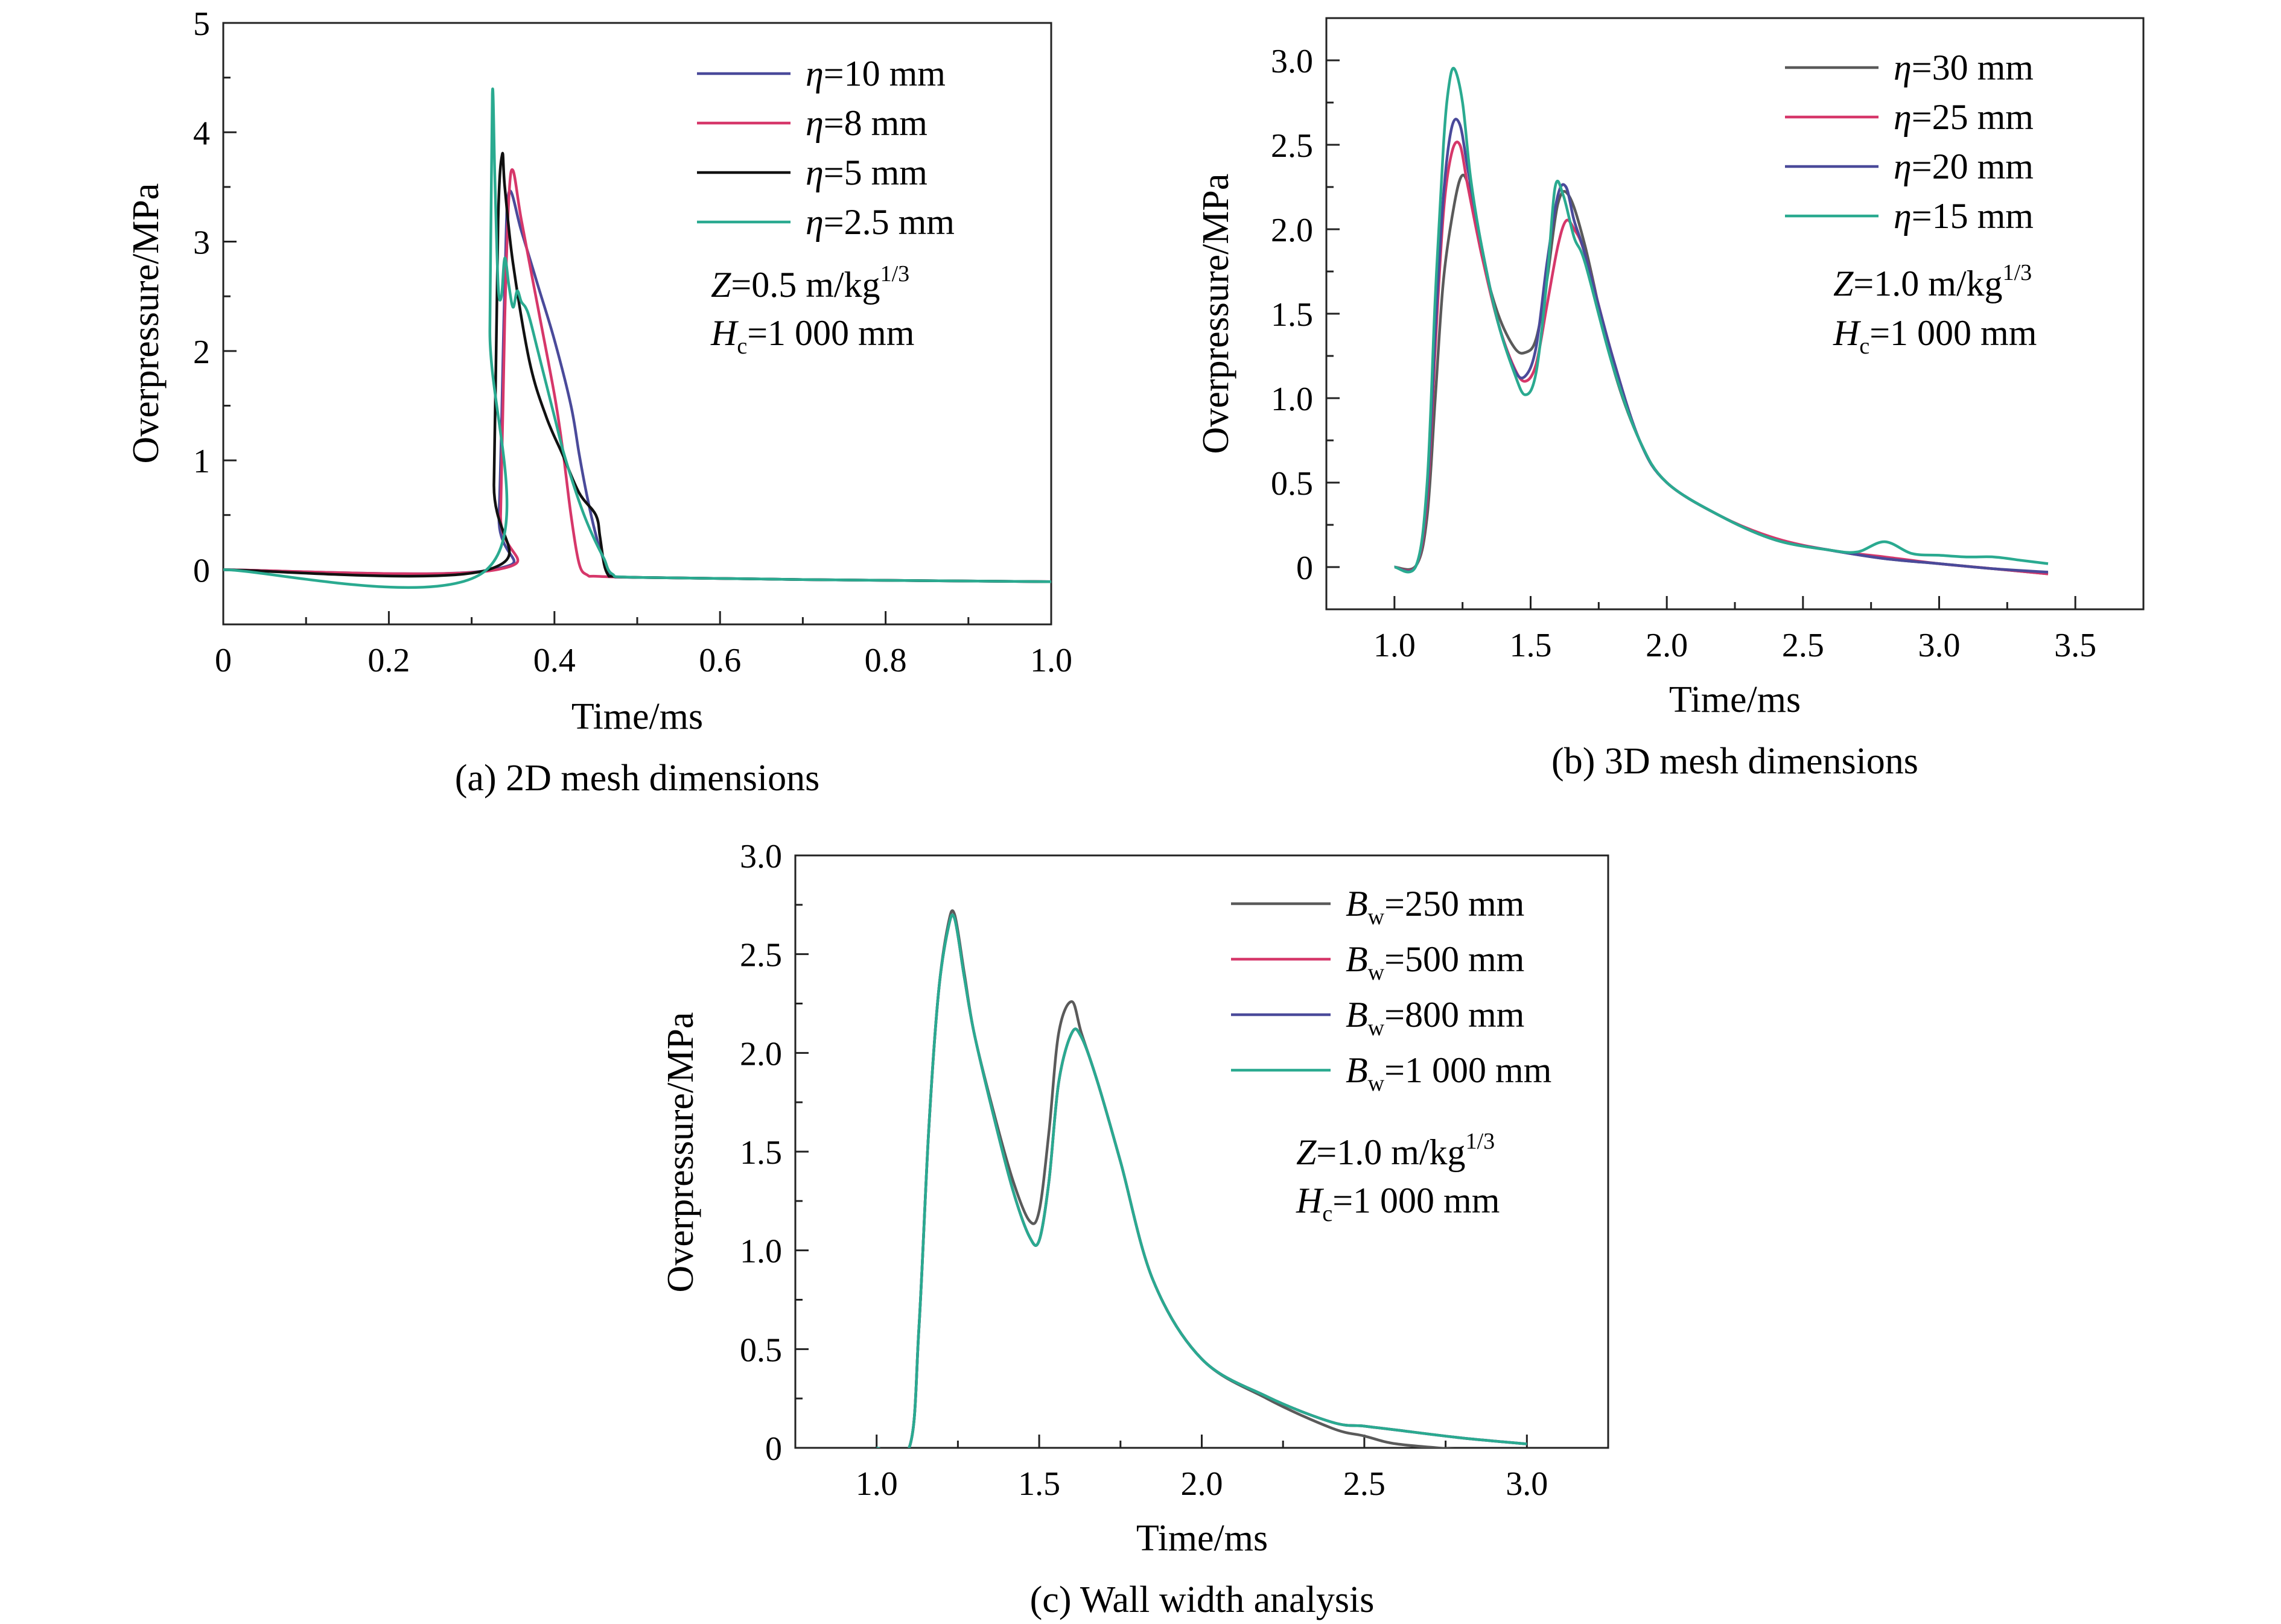 The width and height of the screenshot is (2281, 1624). What do you see at coordinates (826, 148) in the screenshot?
I see `legend: η=10 mmη=8 mmη=5 mmη=2.5 mm` at bounding box center [826, 148].